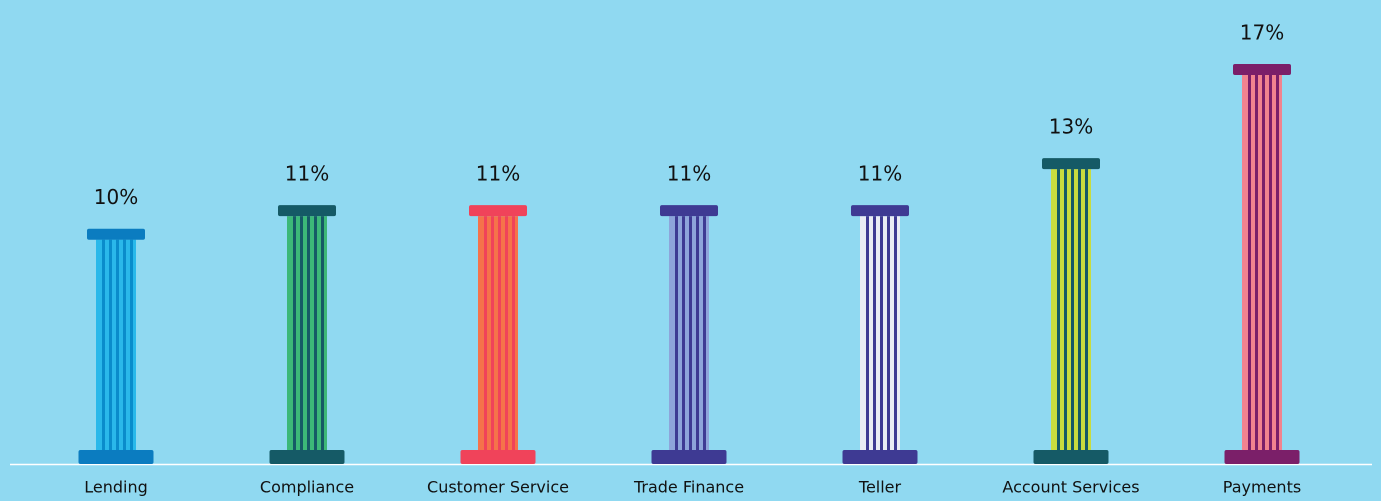 The width and height of the screenshot is (1381, 501). Describe the element at coordinates (880, 487) in the screenshot. I see `category-label: Teller` at that location.